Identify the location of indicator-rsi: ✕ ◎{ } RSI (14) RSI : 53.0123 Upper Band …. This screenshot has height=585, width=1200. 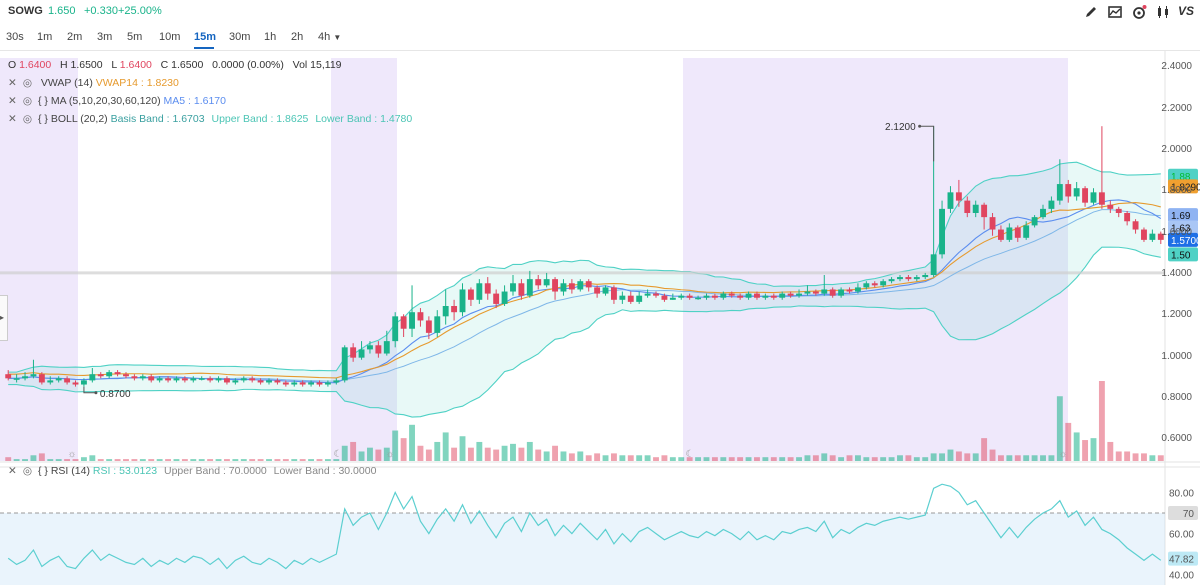
(192, 471).